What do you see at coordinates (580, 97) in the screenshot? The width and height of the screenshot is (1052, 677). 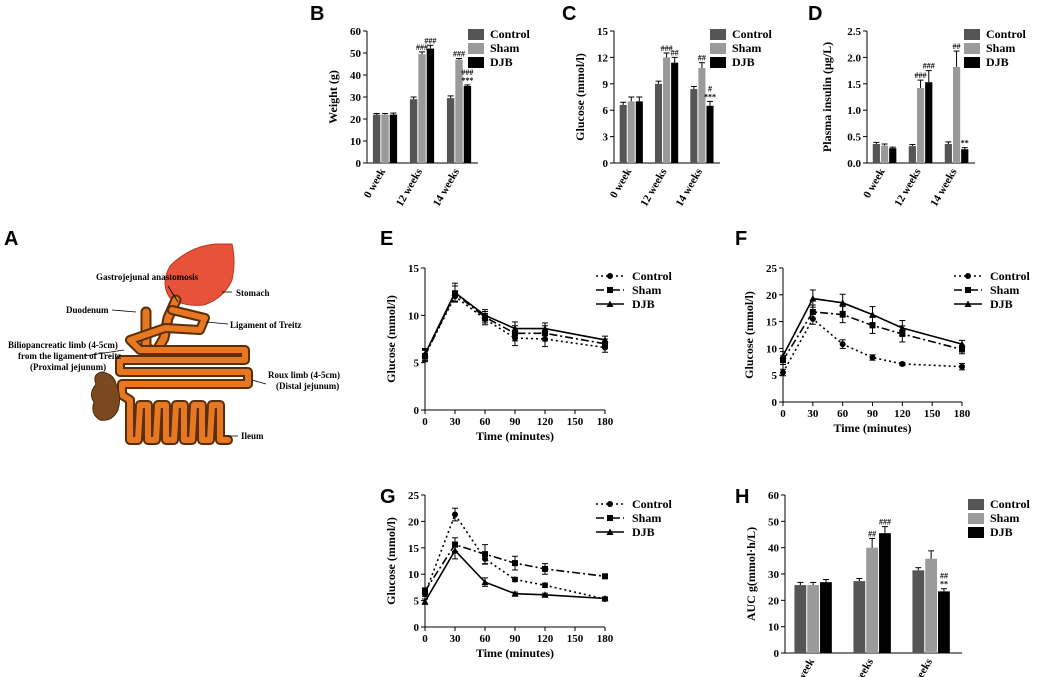 I see `y-axis-label-C: Glucose (mmol/l)` at bounding box center [580, 97].